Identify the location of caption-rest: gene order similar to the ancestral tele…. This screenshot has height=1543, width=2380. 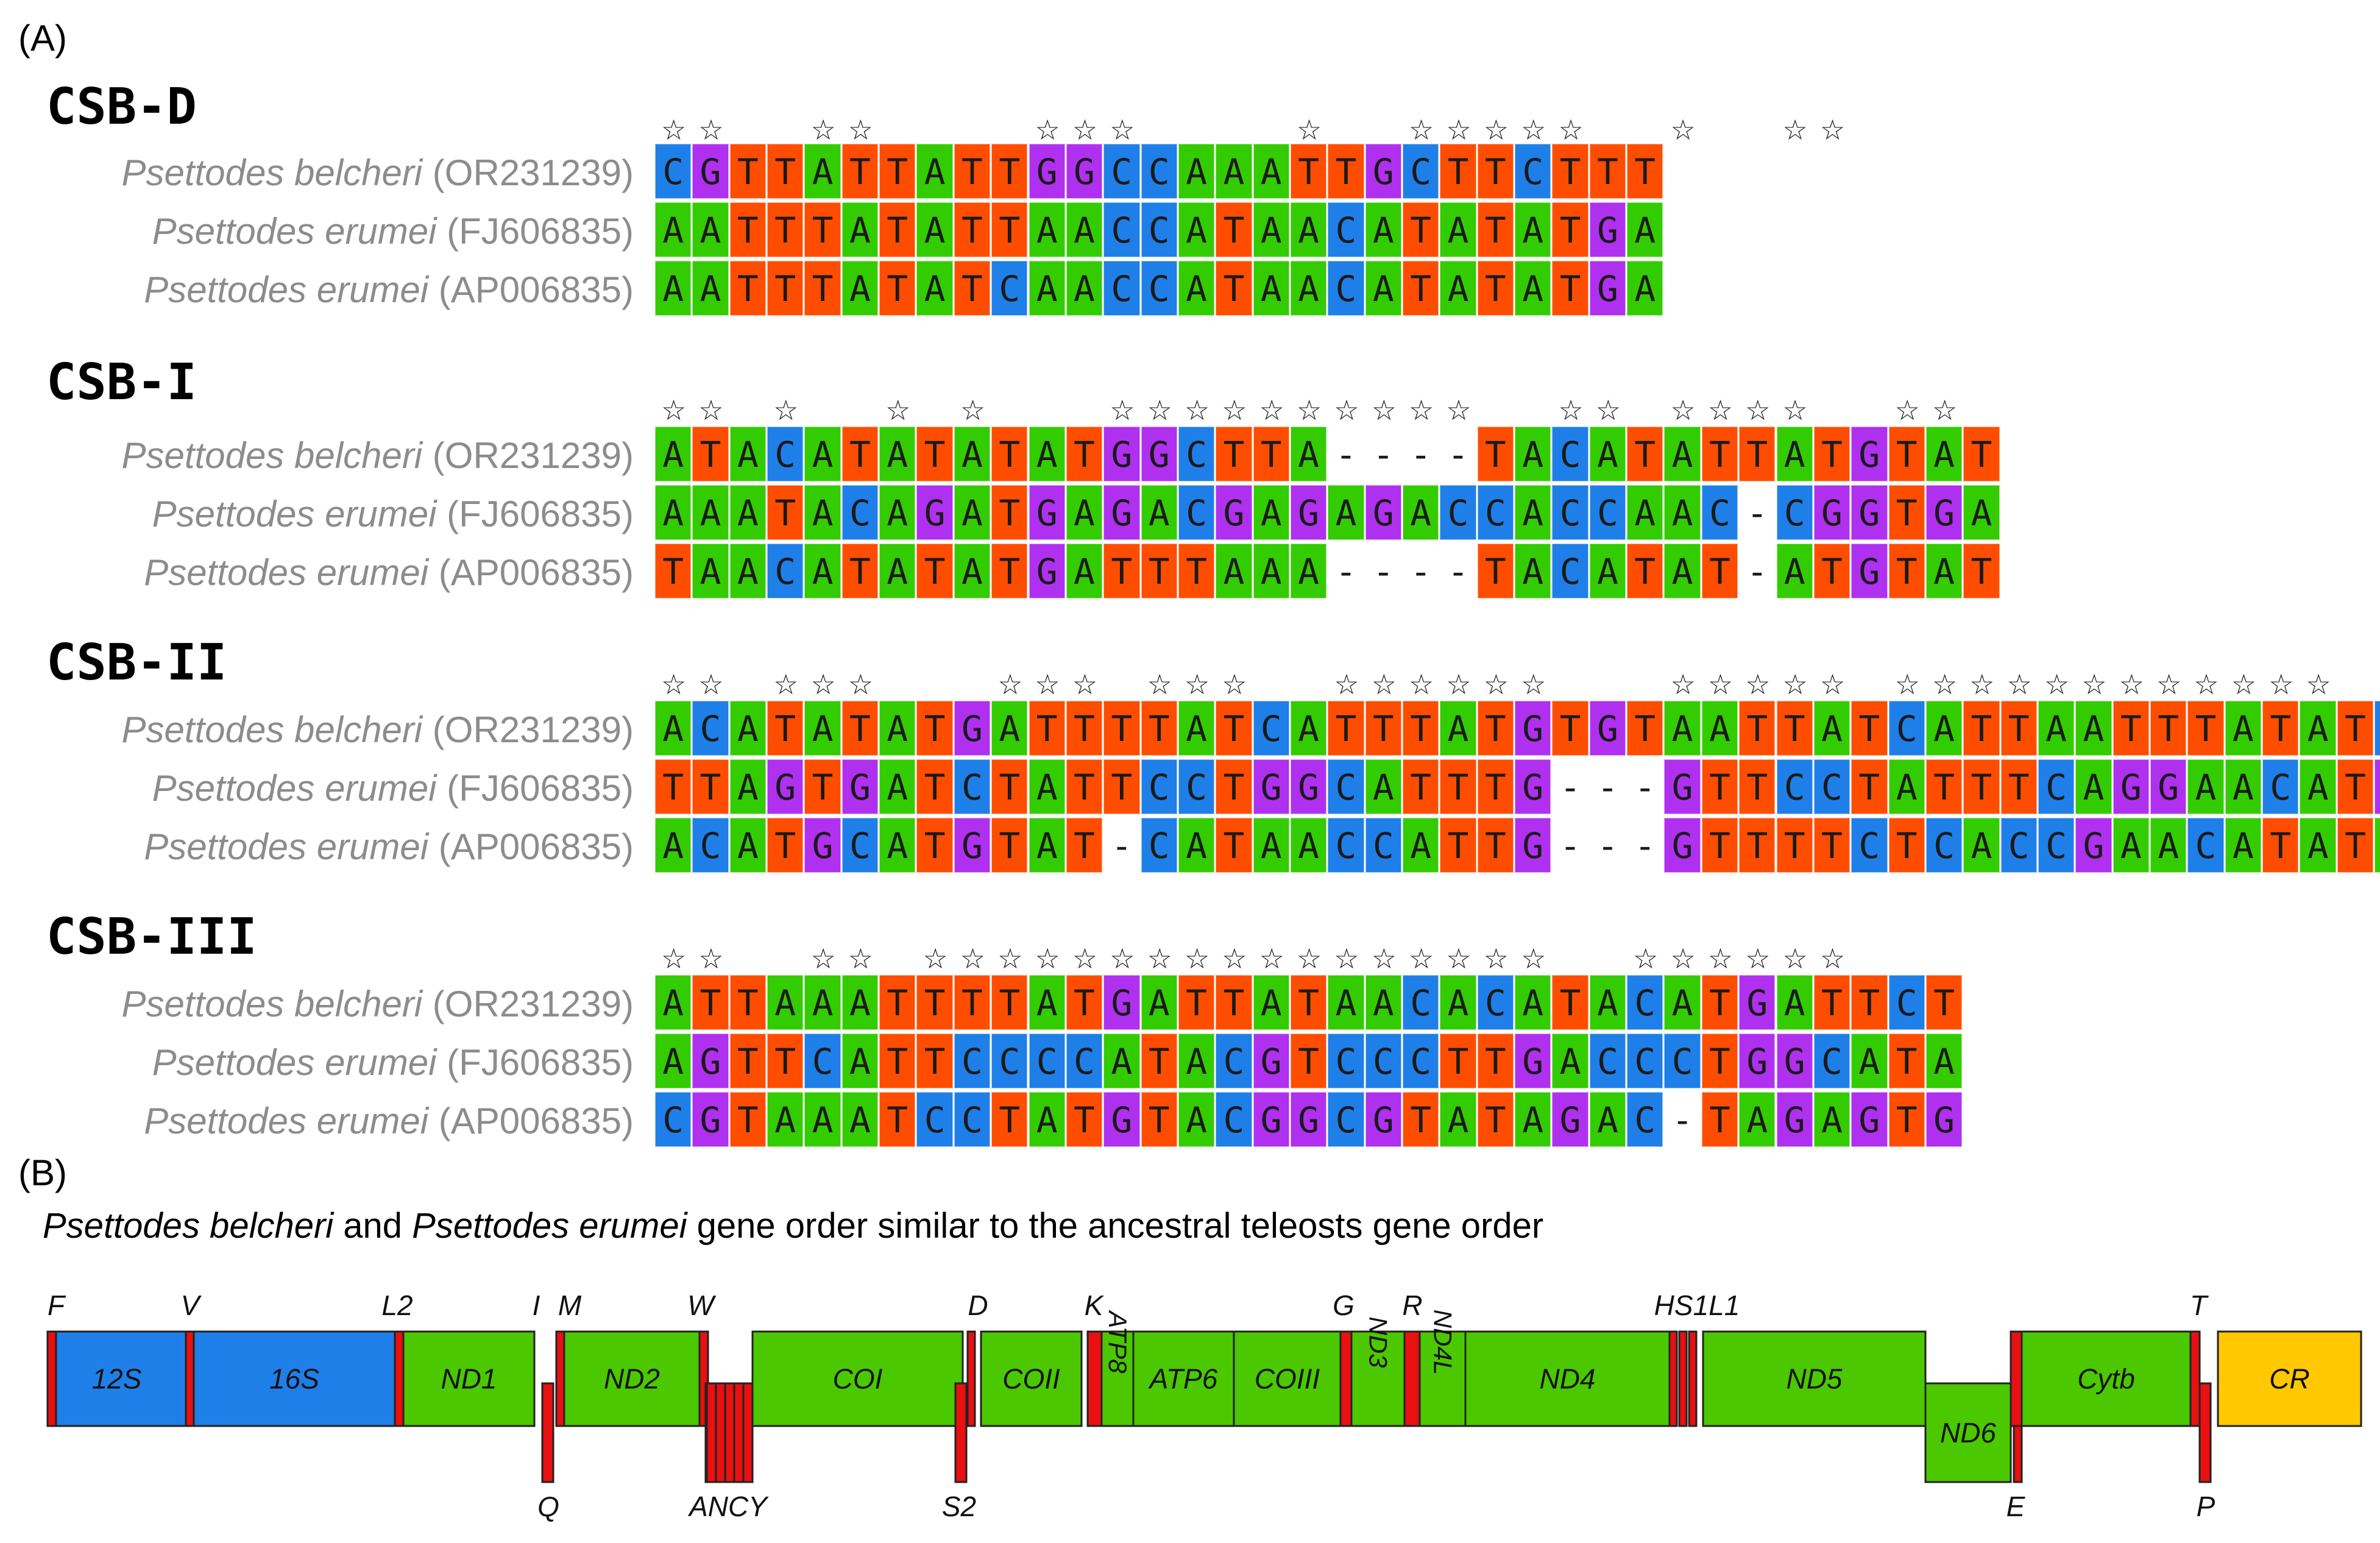
(1115, 1226).